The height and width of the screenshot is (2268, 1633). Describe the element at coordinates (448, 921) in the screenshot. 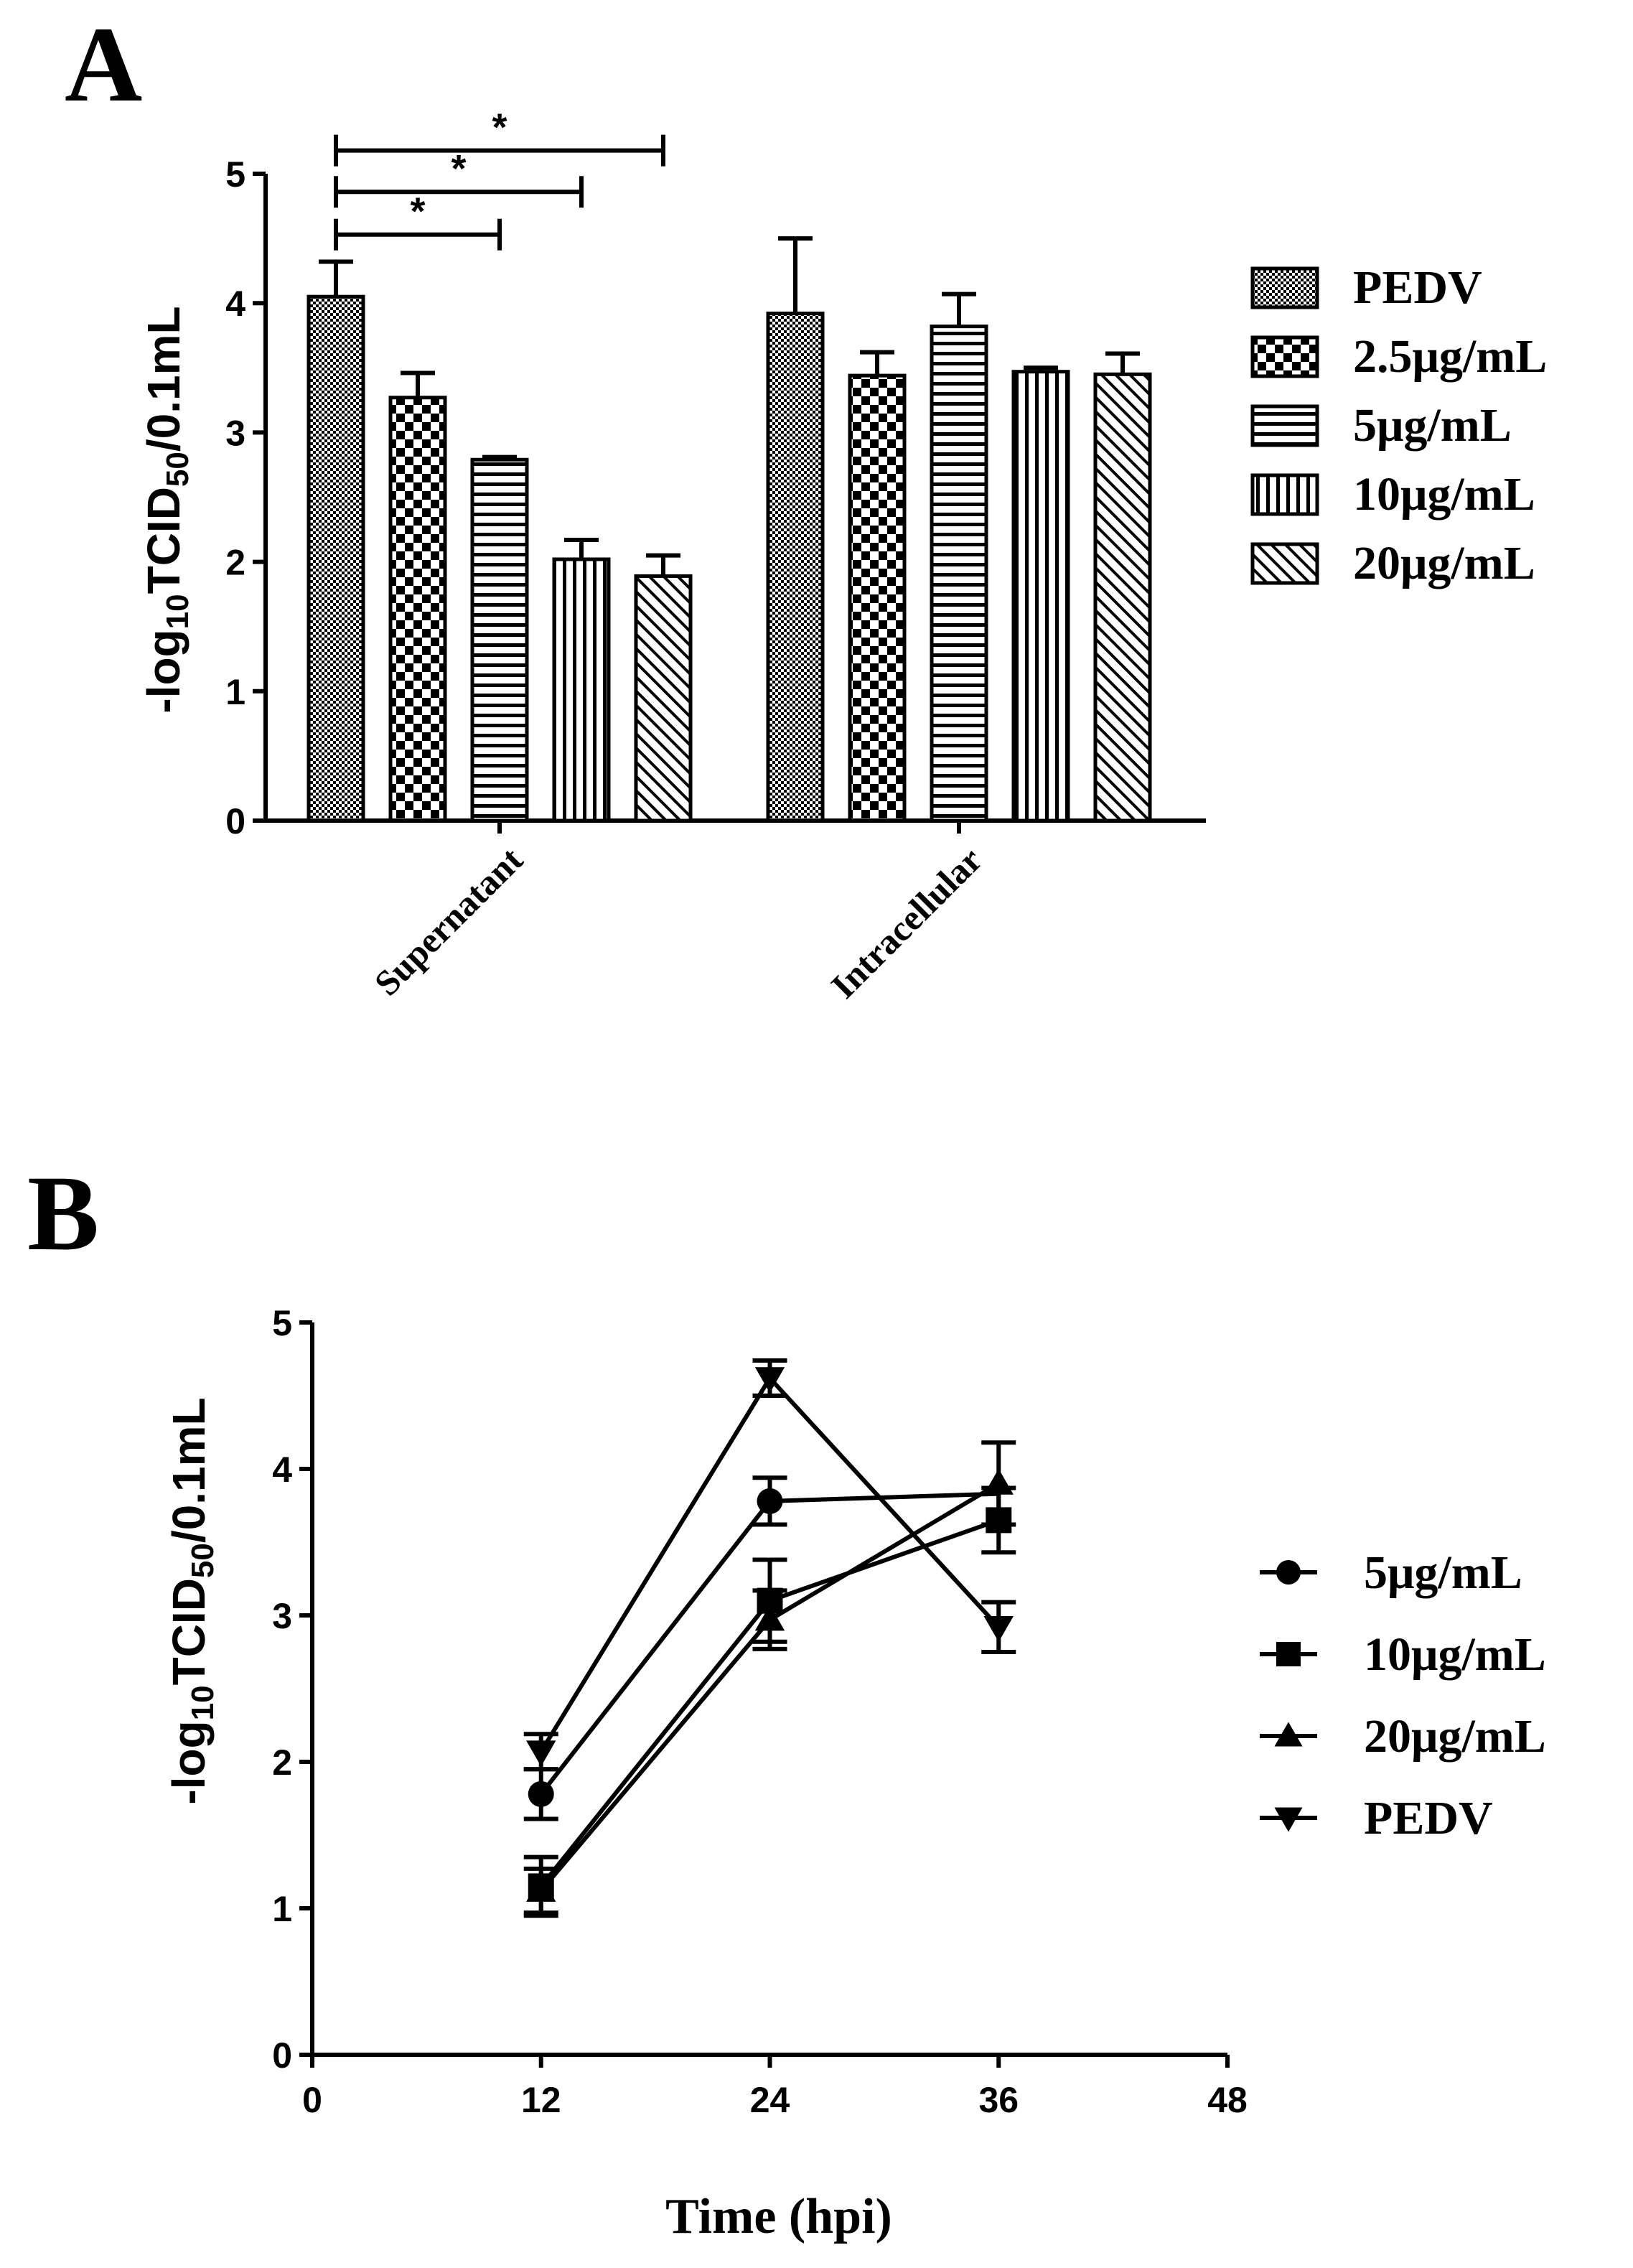

I see `category-label-supernatant: Supernatant` at that location.